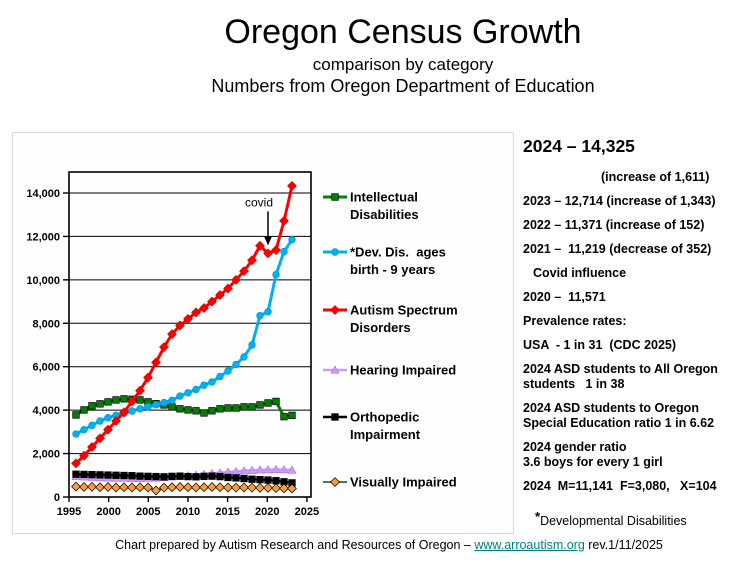  What do you see at coordinates (46, 411) in the screenshot?
I see `svg-text: 4,000` at bounding box center [46, 411].